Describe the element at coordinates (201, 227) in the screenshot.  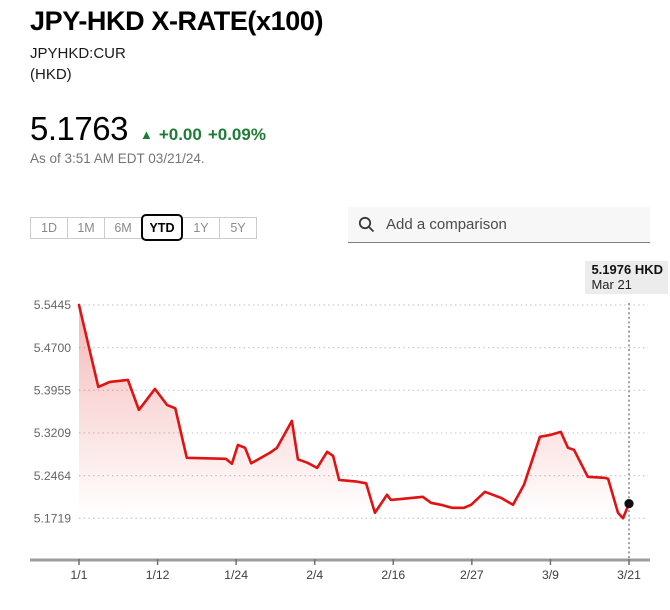
I see `range-tab-1y: 1Y` at that location.